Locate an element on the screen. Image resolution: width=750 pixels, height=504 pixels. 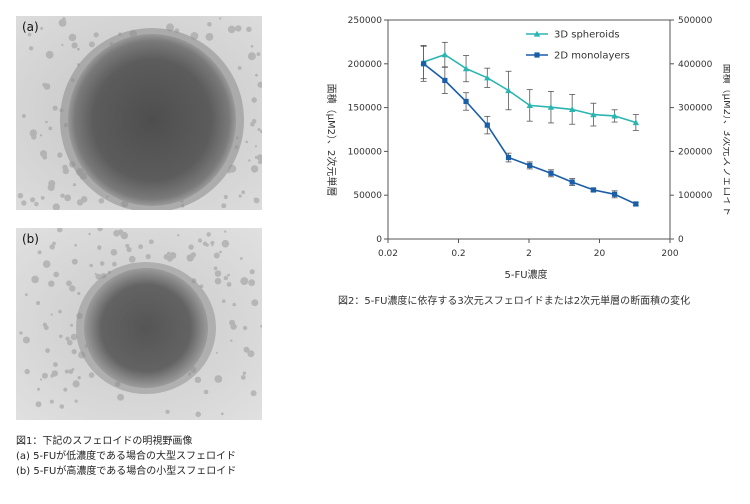
x-tick-label: 20 is located at coordinates (600, 254).